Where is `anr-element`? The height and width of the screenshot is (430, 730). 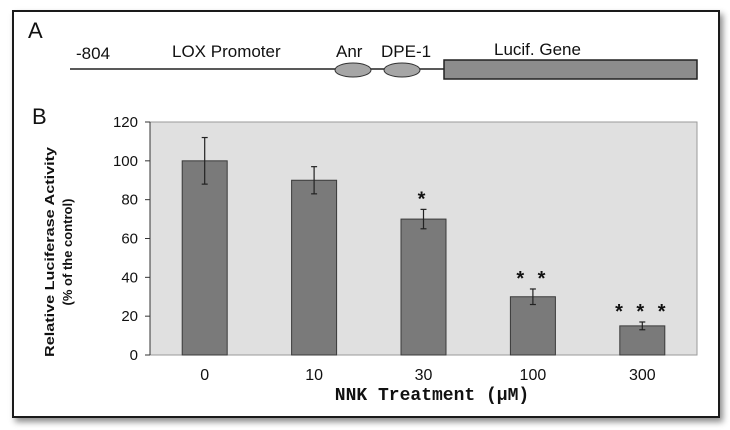 anr-element is located at coordinates (353, 70).